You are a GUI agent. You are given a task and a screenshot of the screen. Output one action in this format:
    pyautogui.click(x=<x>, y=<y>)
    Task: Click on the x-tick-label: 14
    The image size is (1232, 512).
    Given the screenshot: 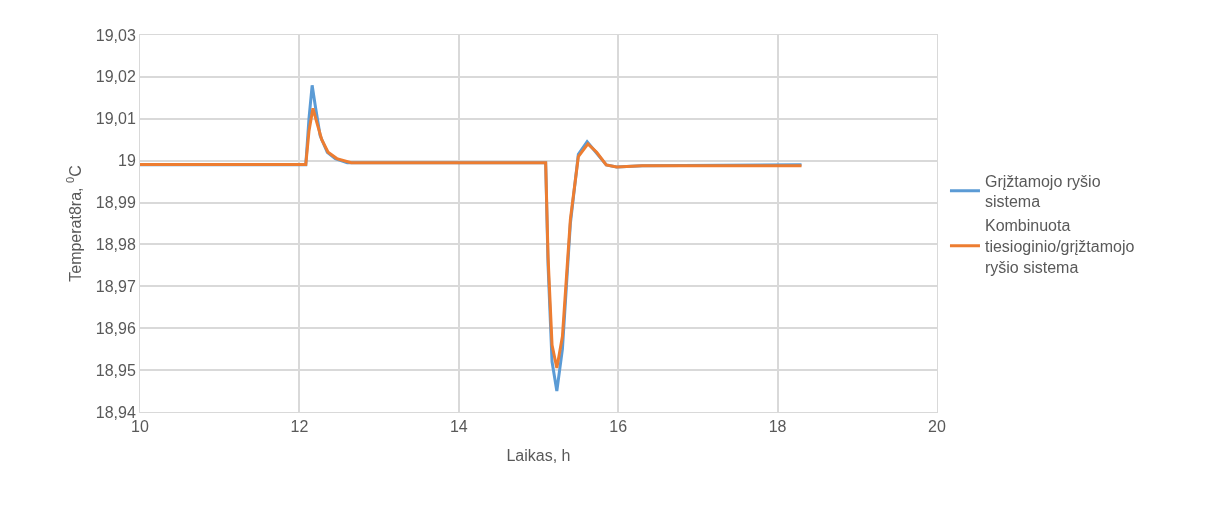 What is the action you would take?
    pyautogui.click(x=458, y=427)
    